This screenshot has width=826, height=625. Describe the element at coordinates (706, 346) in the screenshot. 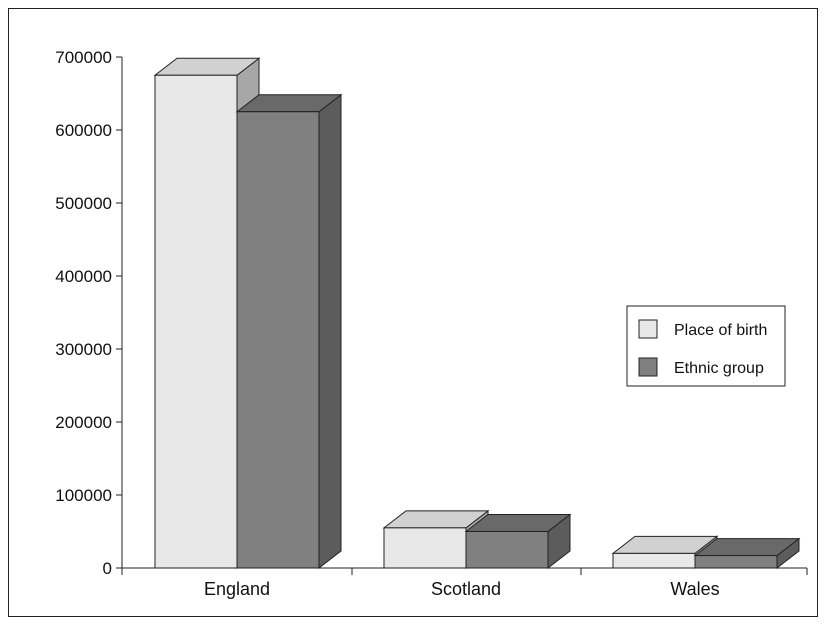

I see `legend: Place of birth Ethnic group` at that location.